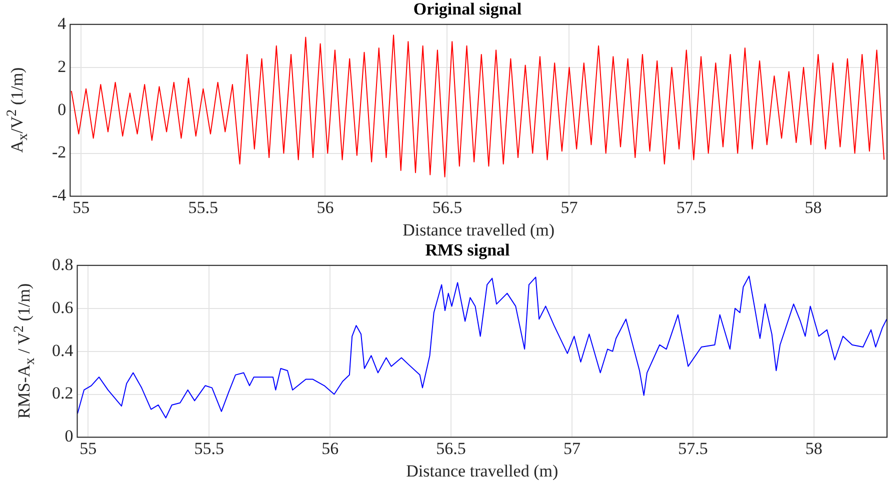  What do you see at coordinates (467, 250) in the screenshot?
I see `chart-title: RMS signal` at bounding box center [467, 250].